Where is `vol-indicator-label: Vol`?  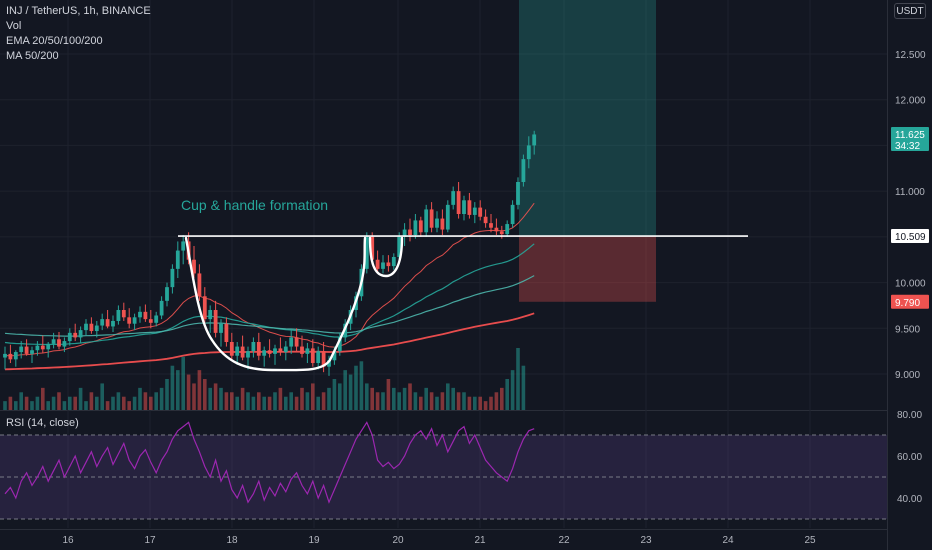
vol-indicator-label: Vol is located at coordinates (14, 26).